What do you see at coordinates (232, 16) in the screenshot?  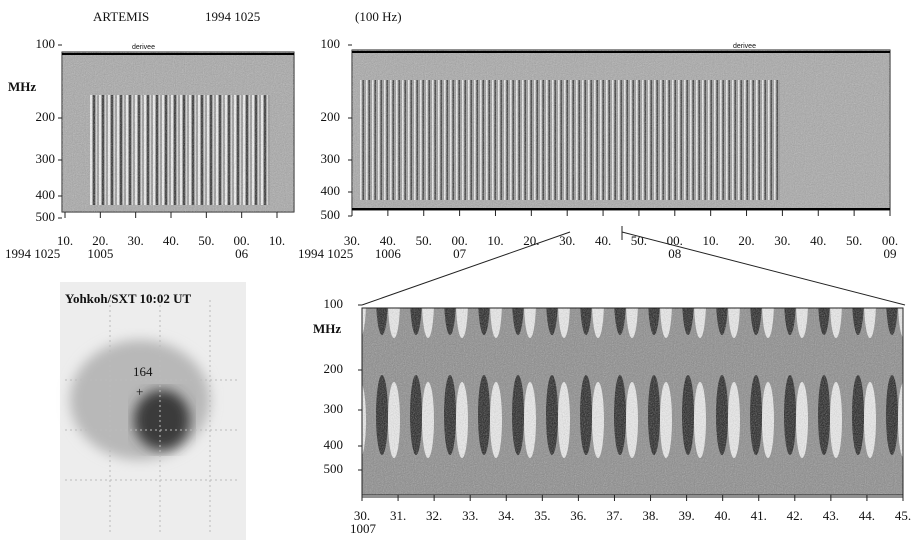 I see `date: 1994 1025` at bounding box center [232, 16].